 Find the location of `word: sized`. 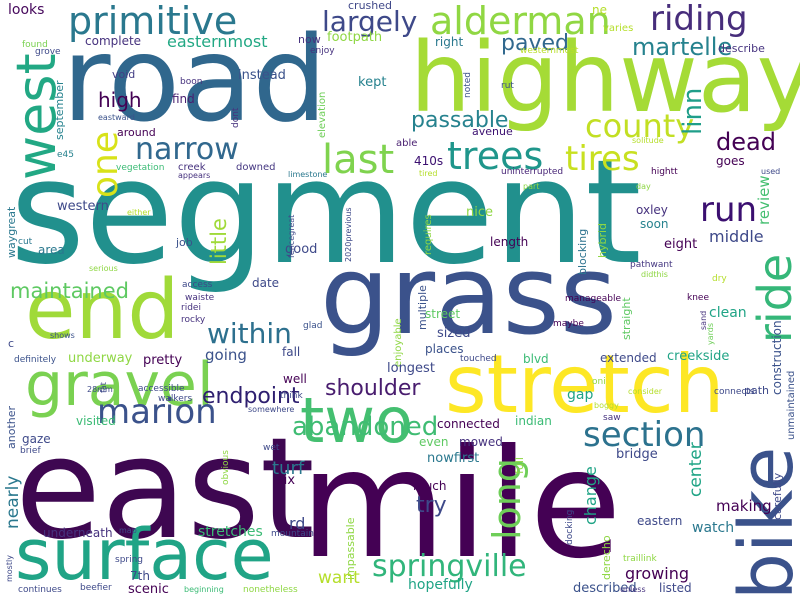

word: sized is located at coordinates (454, 333).